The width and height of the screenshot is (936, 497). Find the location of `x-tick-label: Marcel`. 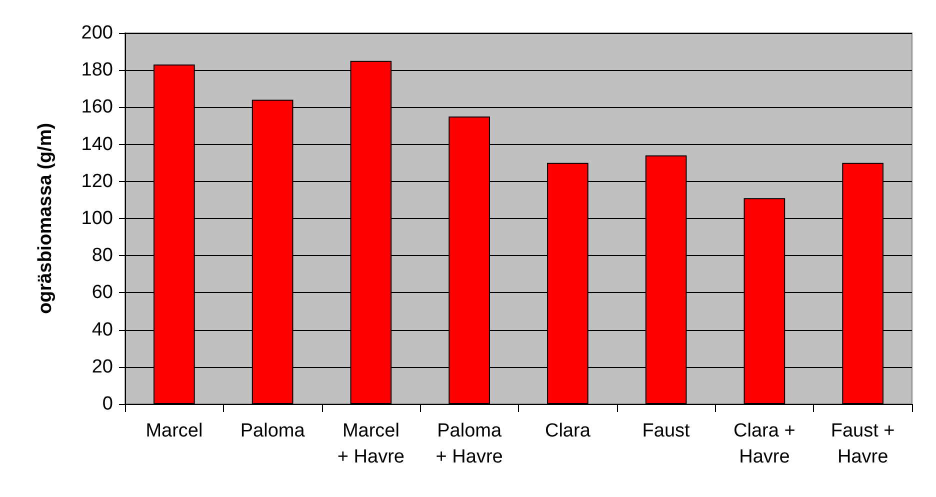

x-tick-label: Marcel is located at coordinates (174, 431).